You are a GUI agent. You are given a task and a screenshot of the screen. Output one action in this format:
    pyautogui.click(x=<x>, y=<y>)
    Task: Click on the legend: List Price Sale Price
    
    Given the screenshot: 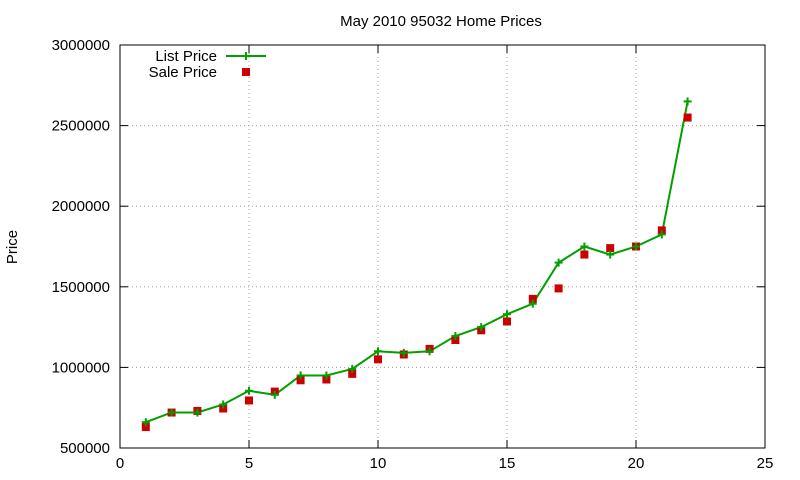 What is the action you would take?
    pyautogui.click(x=207, y=64)
    